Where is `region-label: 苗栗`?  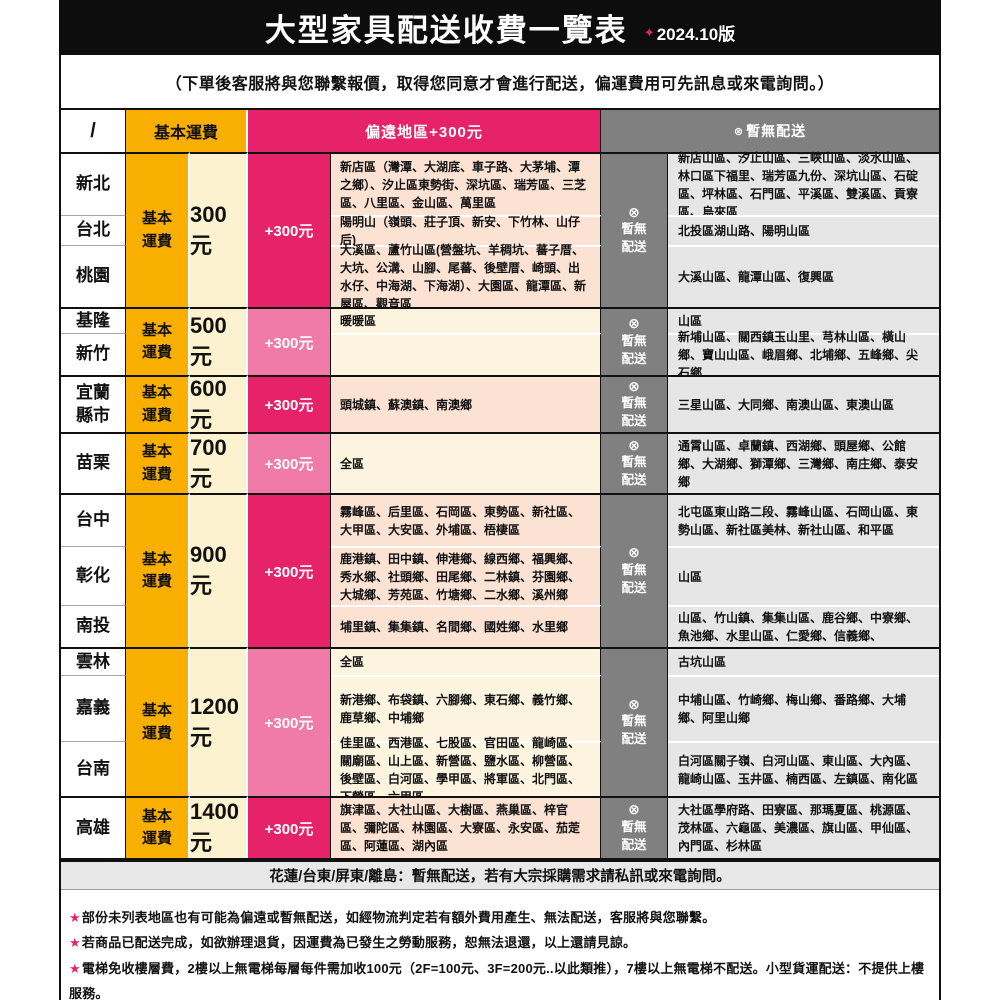
region-label: 苗栗 is located at coordinates (93, 462).